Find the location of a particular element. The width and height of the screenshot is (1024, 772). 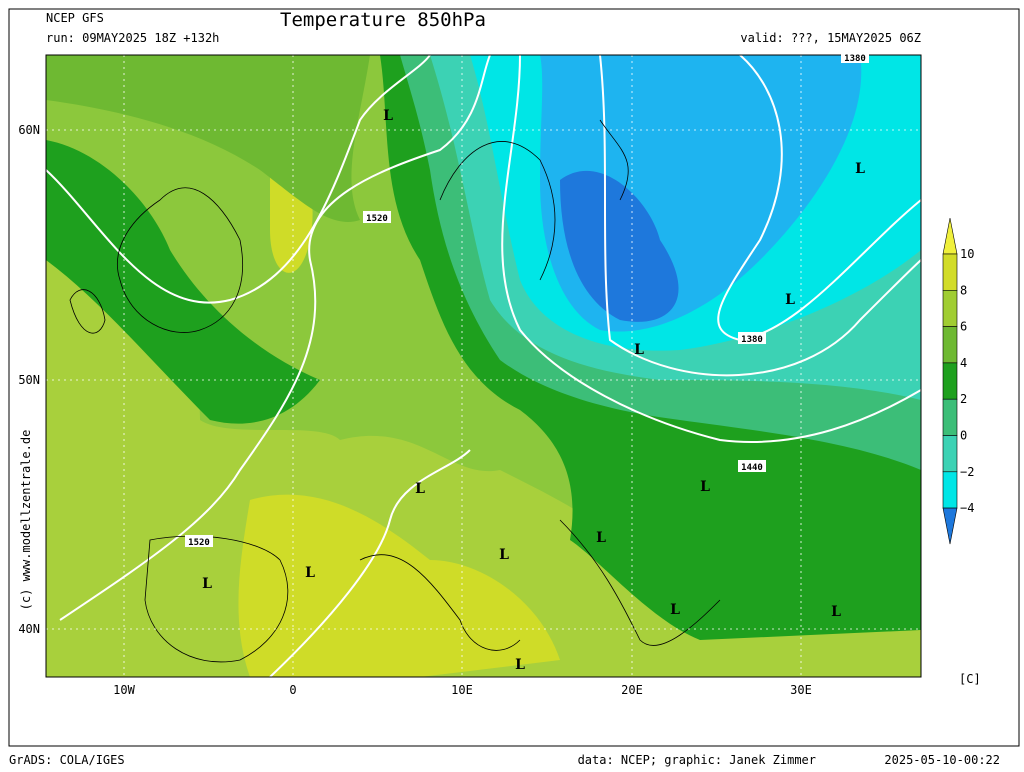

lon-label: 30E is located at coordinates (801, 690).